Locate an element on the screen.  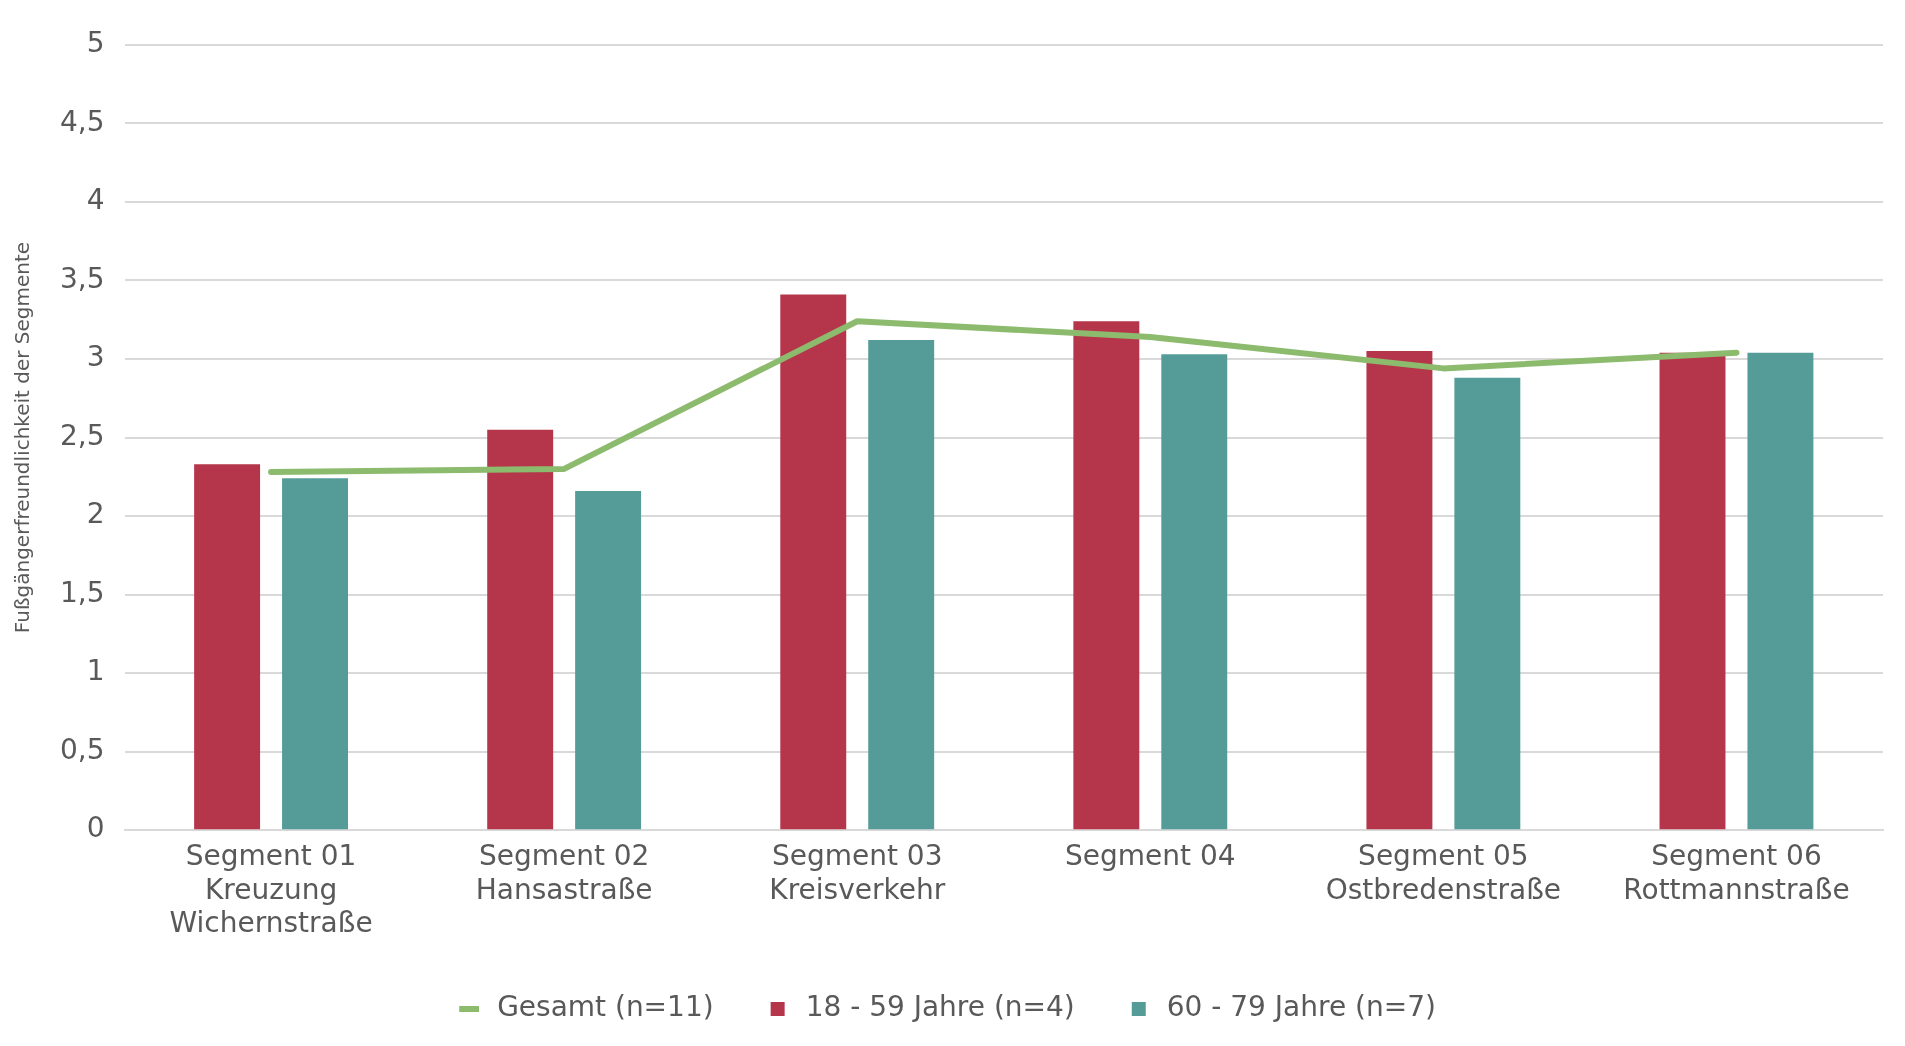
y-tick-label: 0 is located at coordinates (95, 828).